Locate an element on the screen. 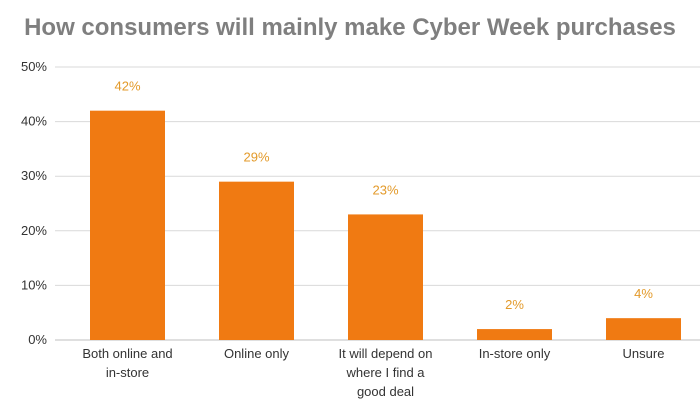 The height and width of the screenshot is (420, 700). x-category-label: in-store is located at coordinates (127, 372).